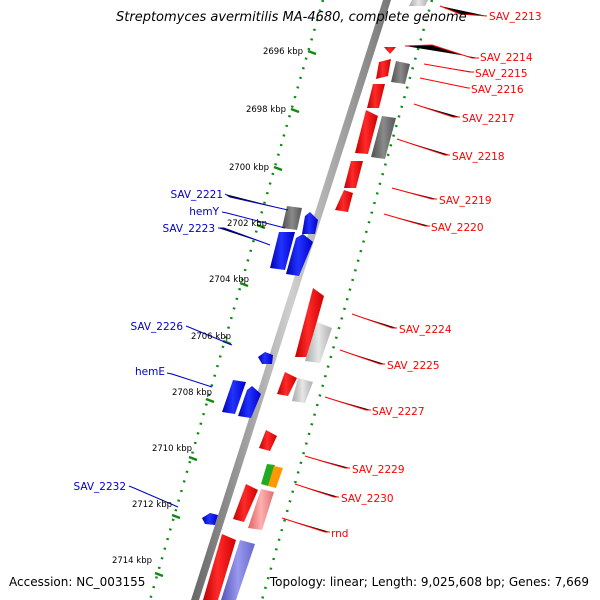  What do you see at coordinates (261, 509) in the screenshot?
I see `gene-rnd` at bounding box center [261, 509].